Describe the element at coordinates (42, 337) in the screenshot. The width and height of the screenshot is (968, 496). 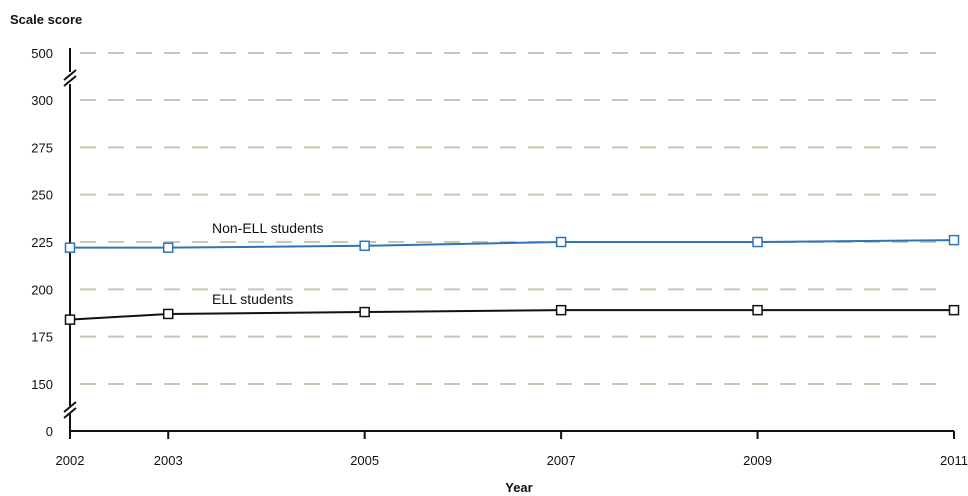
I see `y-tick-label: 175` at that location.